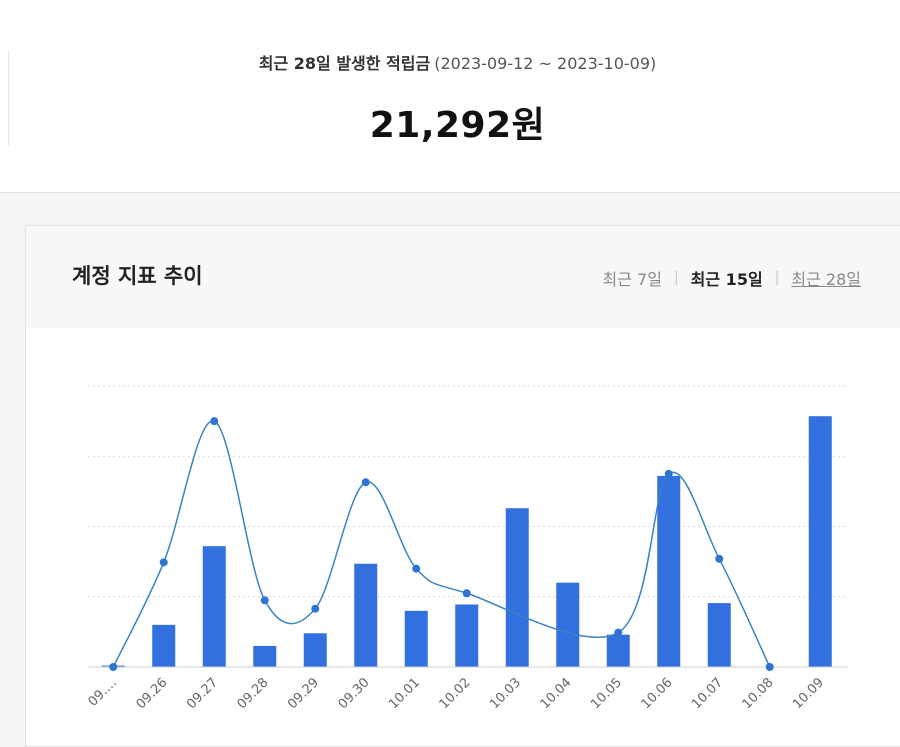  Describe the element at coordinates (545, 63) in the screenshot. I see `summary-date-range: (2023-09-12 ~ 2023-10-09)` at that location.